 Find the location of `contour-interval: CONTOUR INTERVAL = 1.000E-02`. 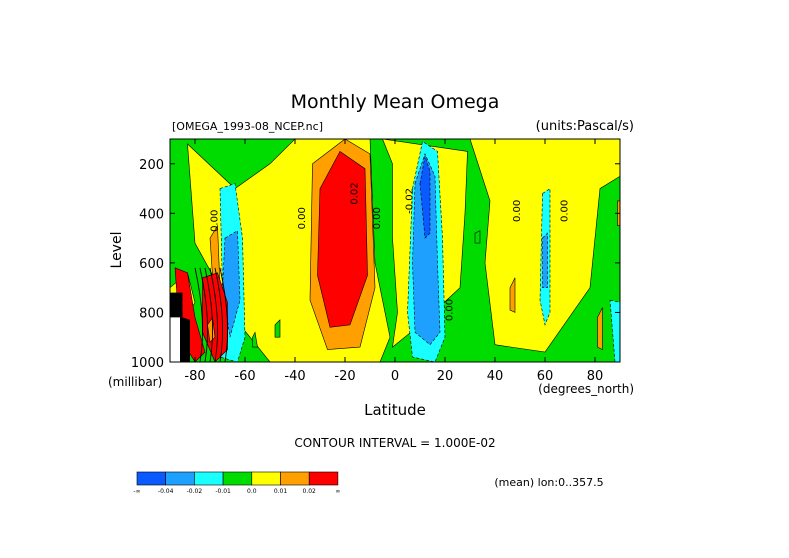

contour-interval: CONTOUR INTERVAL = 1.000E-02 is located at coordinates (394, 443).